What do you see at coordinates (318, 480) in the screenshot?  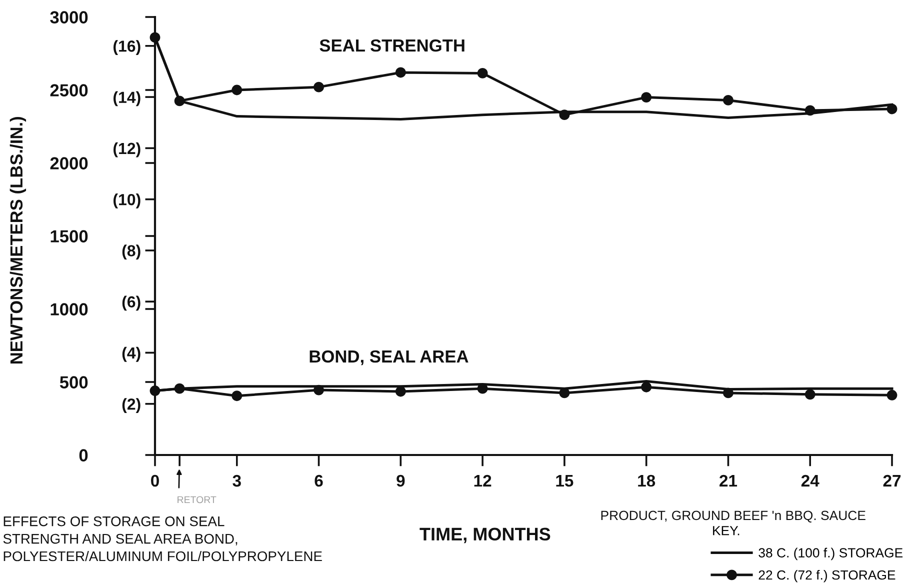 I see `x-tick-label: 6` at bounding box center [318, 480].